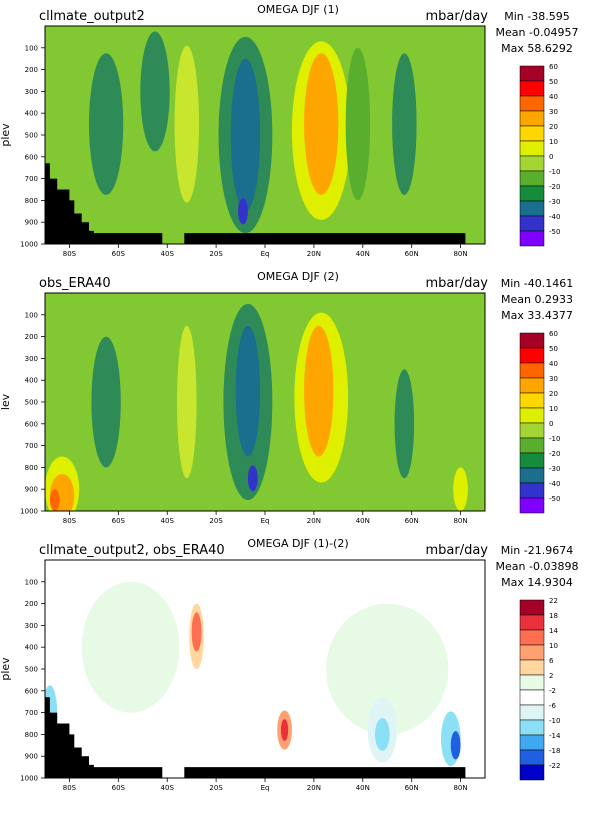 This screenshot has height=814, width=606. Describe the element at coordinates (553, 631) in the screenshot. I see `colorbar-level-label: 14` at that location.